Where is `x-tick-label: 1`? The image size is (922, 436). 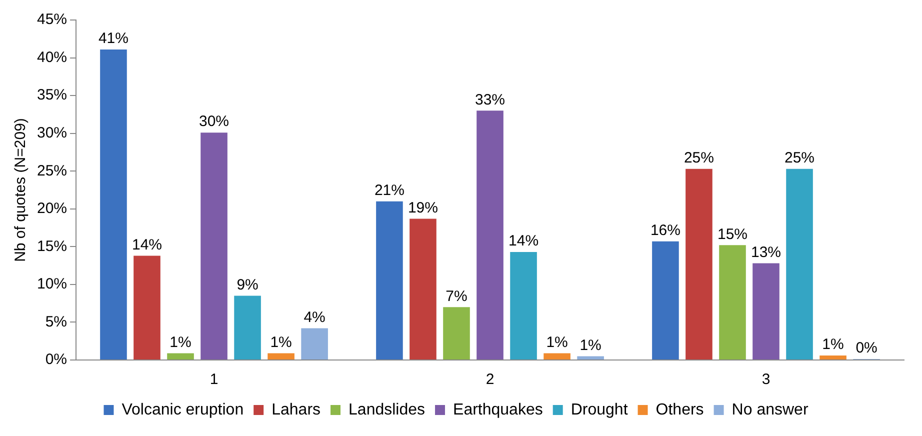 x-tick-label: 1 is located at coordinates (214, 379).